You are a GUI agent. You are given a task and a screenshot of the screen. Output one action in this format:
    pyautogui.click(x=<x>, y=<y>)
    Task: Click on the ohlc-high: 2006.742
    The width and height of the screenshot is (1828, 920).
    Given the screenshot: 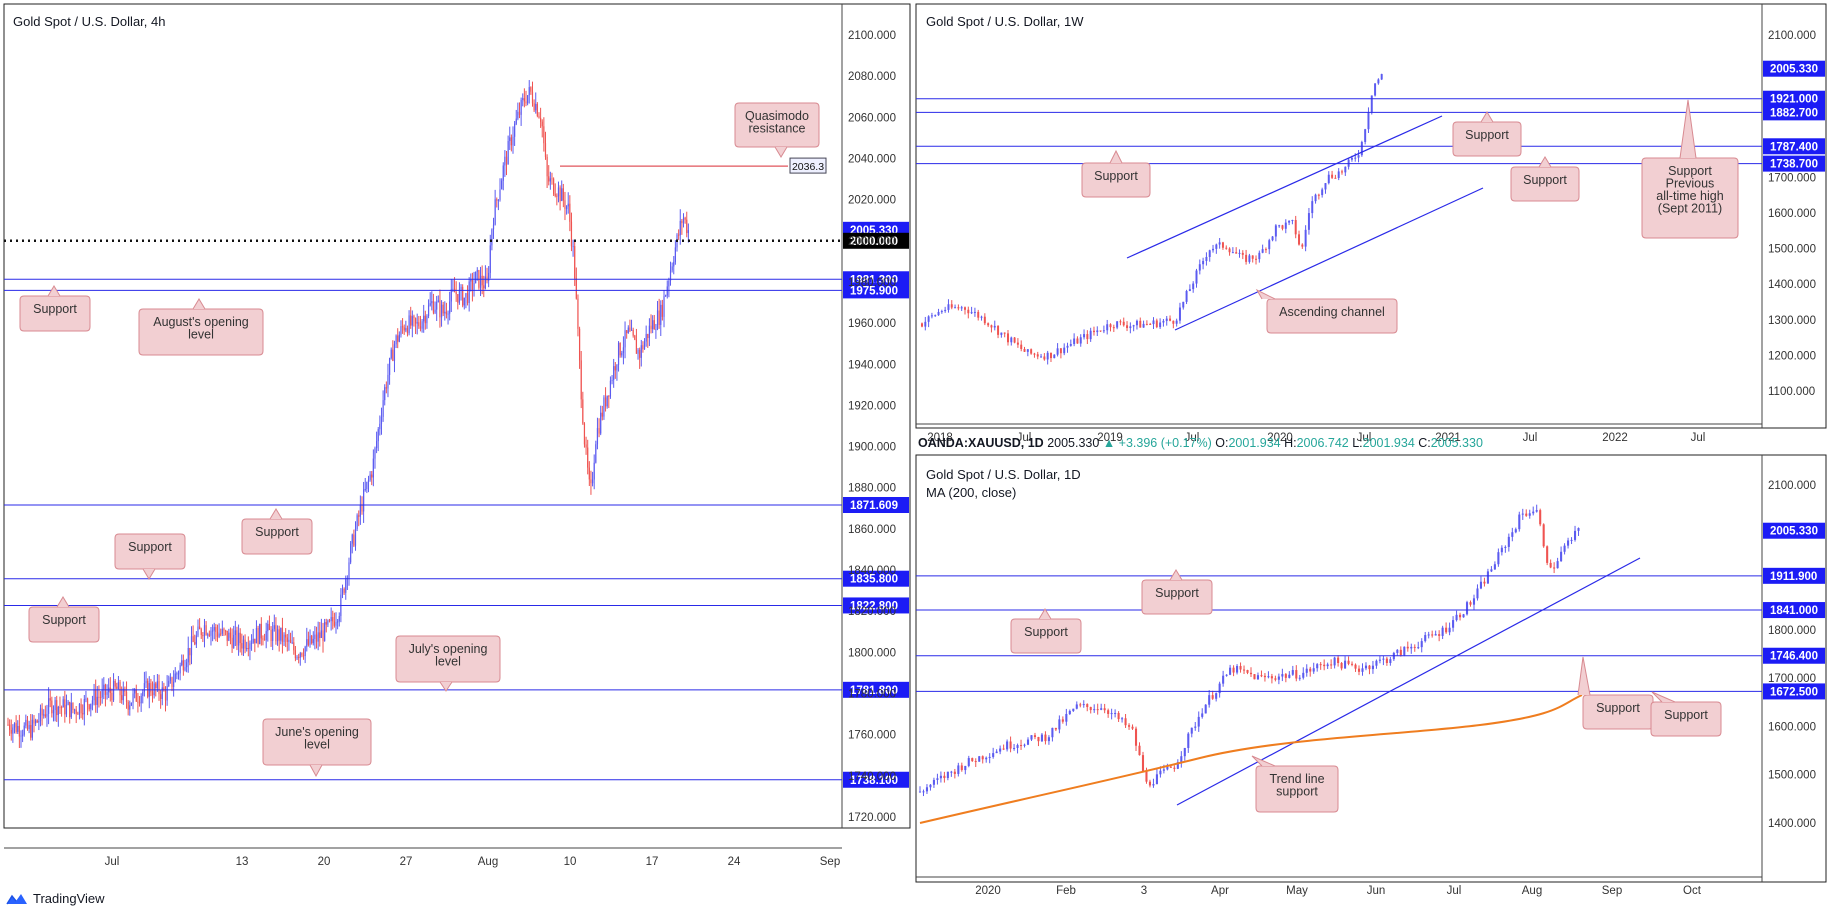 What is the action you would take?
    pyautogui.click(x=1322, y=443)
    